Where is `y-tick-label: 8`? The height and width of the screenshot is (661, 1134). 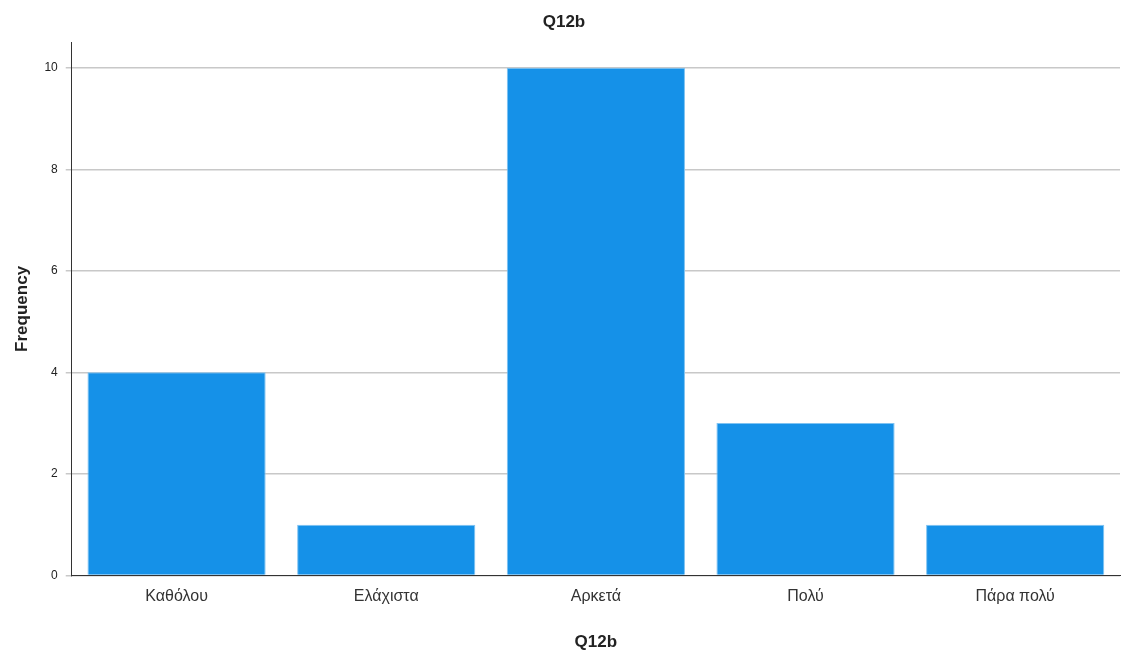 y-tick-label: 8 is located at coordinates (55, 168).